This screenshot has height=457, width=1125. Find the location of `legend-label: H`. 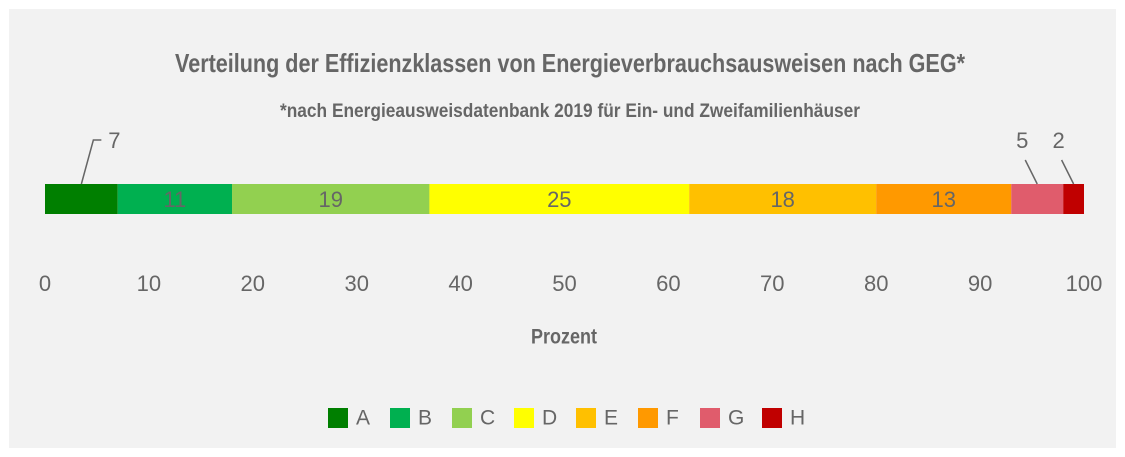

legend-label: H is located at coordinates (797, 418).